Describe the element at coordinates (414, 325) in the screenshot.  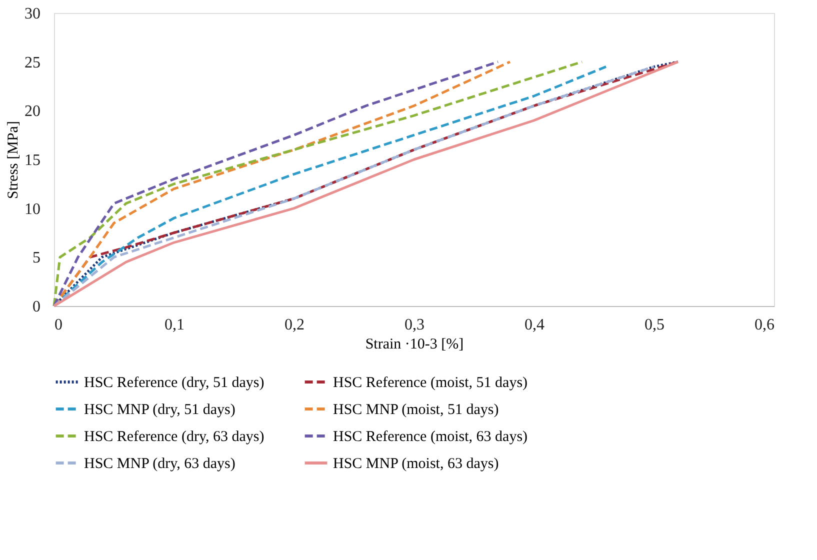
I see `x-tick-label: 0,3` at that location.